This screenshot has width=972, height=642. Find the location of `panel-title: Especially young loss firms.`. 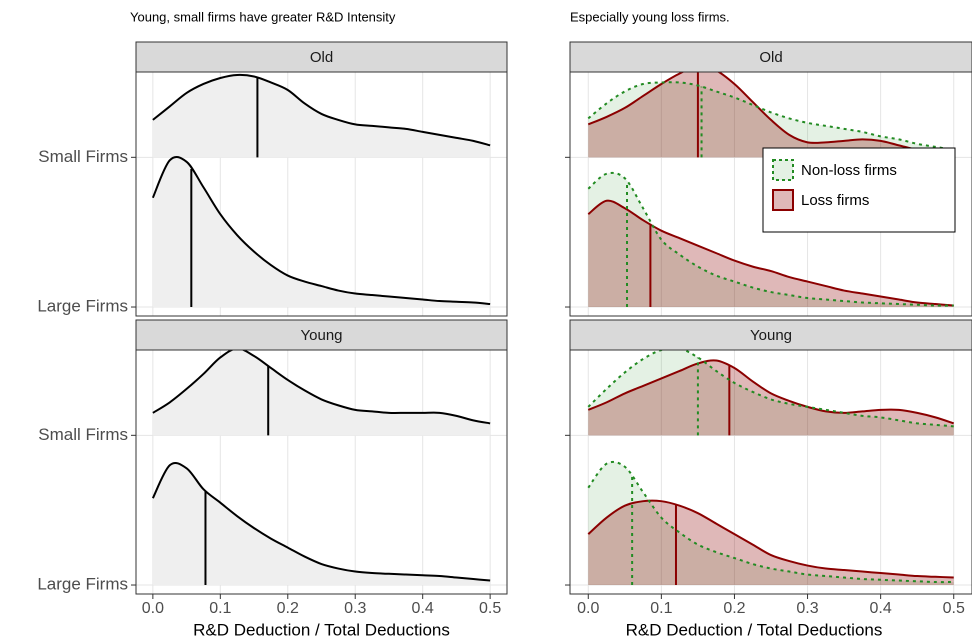

panel-title: Especially young loss firms. is located at coordinates (650, 16).